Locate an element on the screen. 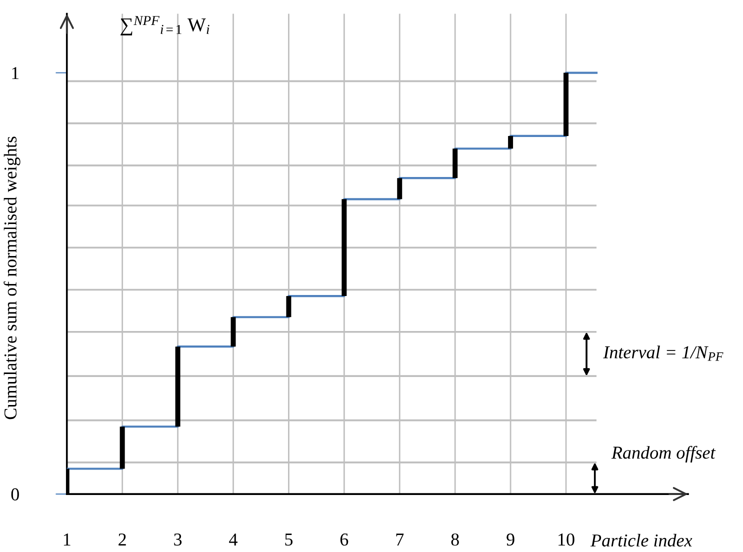 Image resolution: width=743 pixels, height=552 pixels. x-tick-label: 6 is located at coordinates (344, 540).